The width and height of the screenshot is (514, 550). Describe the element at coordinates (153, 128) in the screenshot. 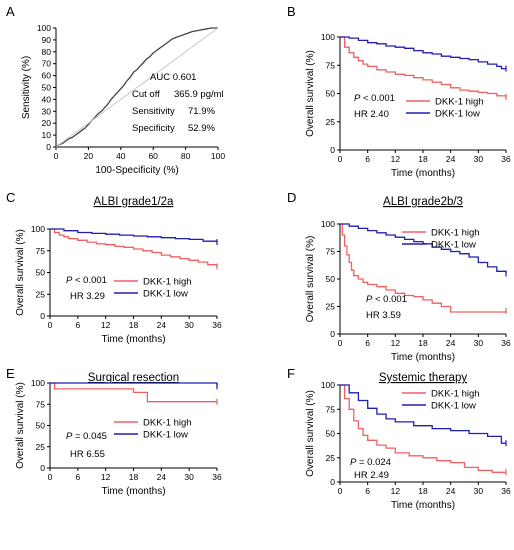

I see `specificity-label: Specificity` at that location.